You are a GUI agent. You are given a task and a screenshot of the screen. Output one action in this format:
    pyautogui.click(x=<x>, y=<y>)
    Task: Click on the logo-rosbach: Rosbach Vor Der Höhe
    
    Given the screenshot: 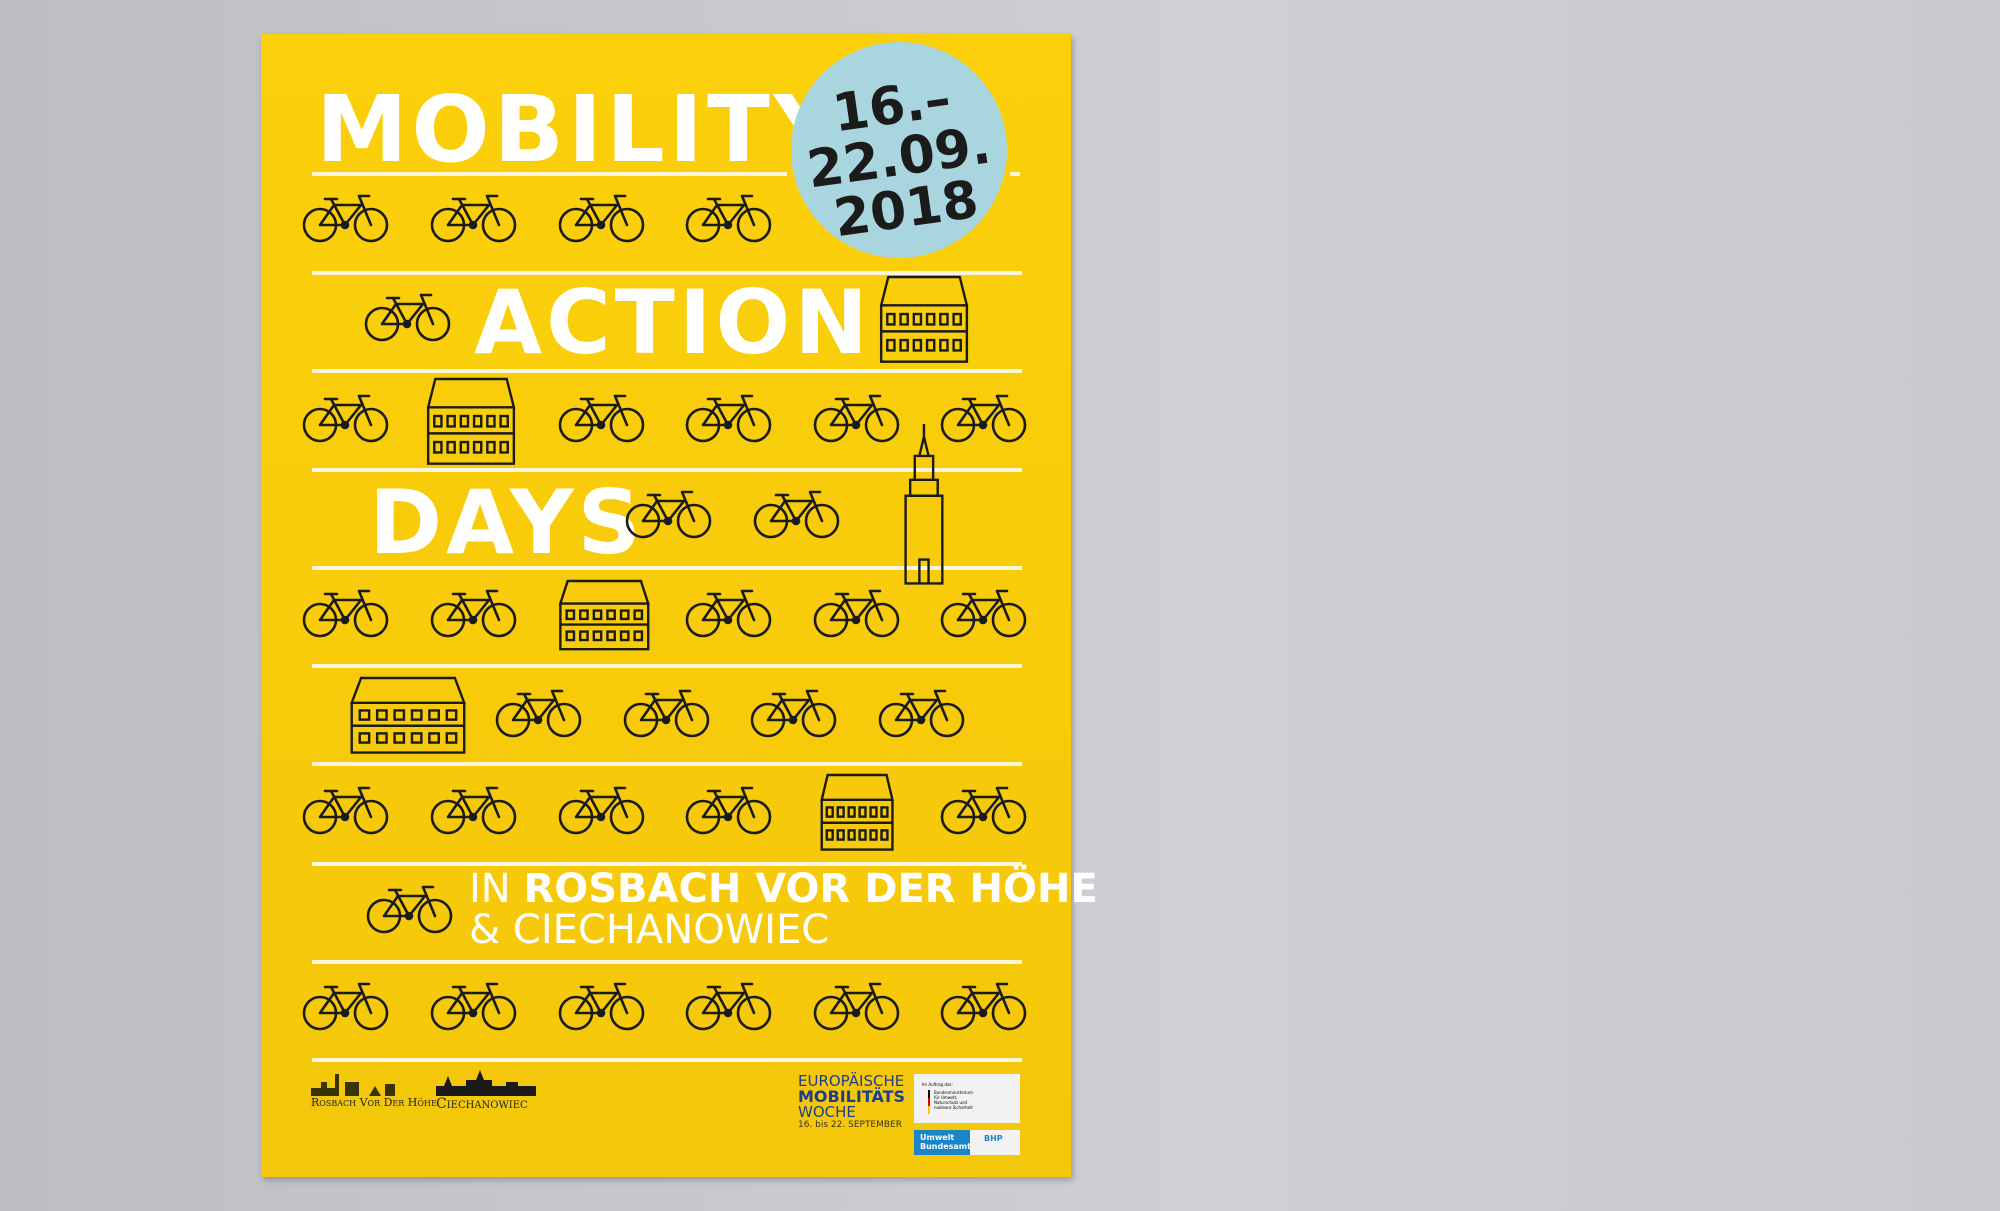 What is the action you would take?
    pyautogui.click(x=374, y=1089)
    